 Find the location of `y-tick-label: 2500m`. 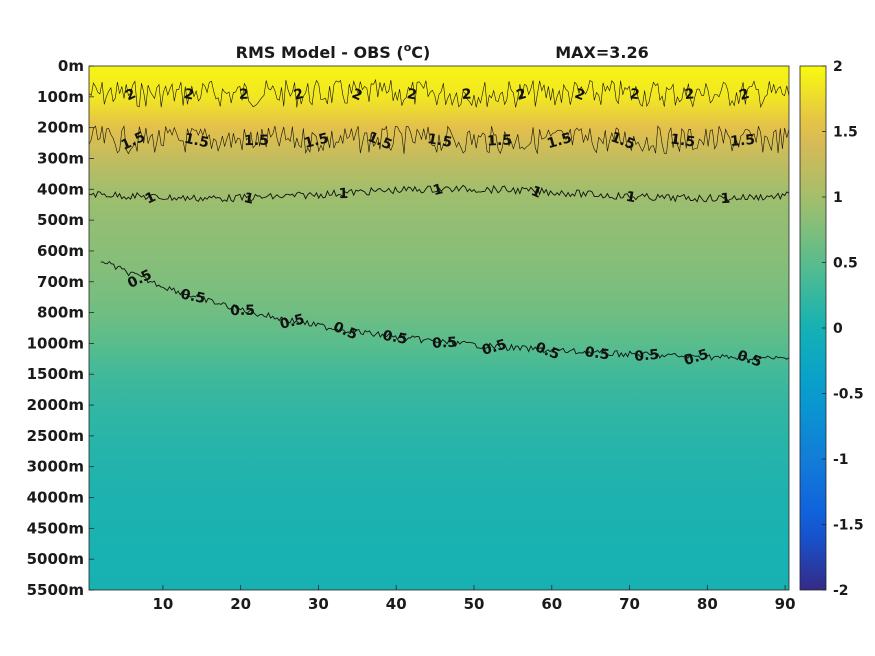

y-tick-label: 2500m is located at coordinates (55, 436).